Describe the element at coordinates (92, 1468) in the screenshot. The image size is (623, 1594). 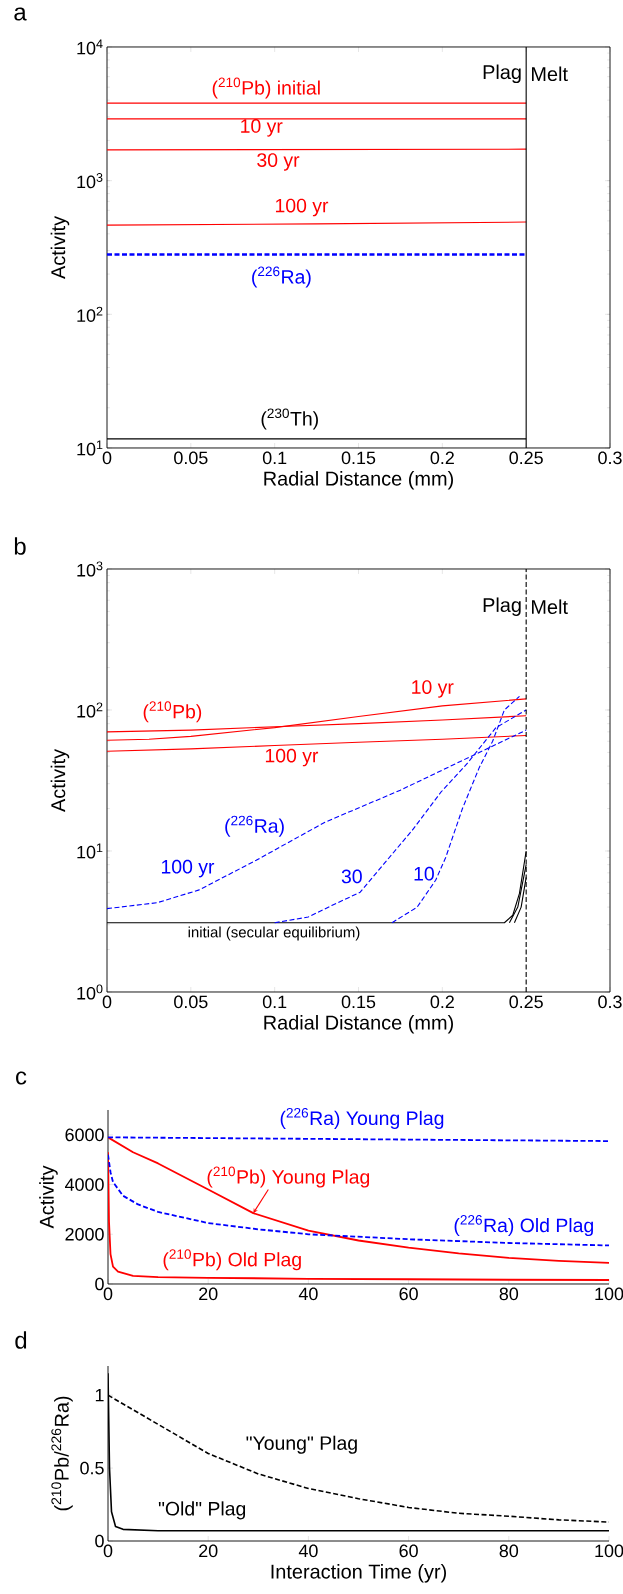
I see `y-tick-label: 0.5` at that location.